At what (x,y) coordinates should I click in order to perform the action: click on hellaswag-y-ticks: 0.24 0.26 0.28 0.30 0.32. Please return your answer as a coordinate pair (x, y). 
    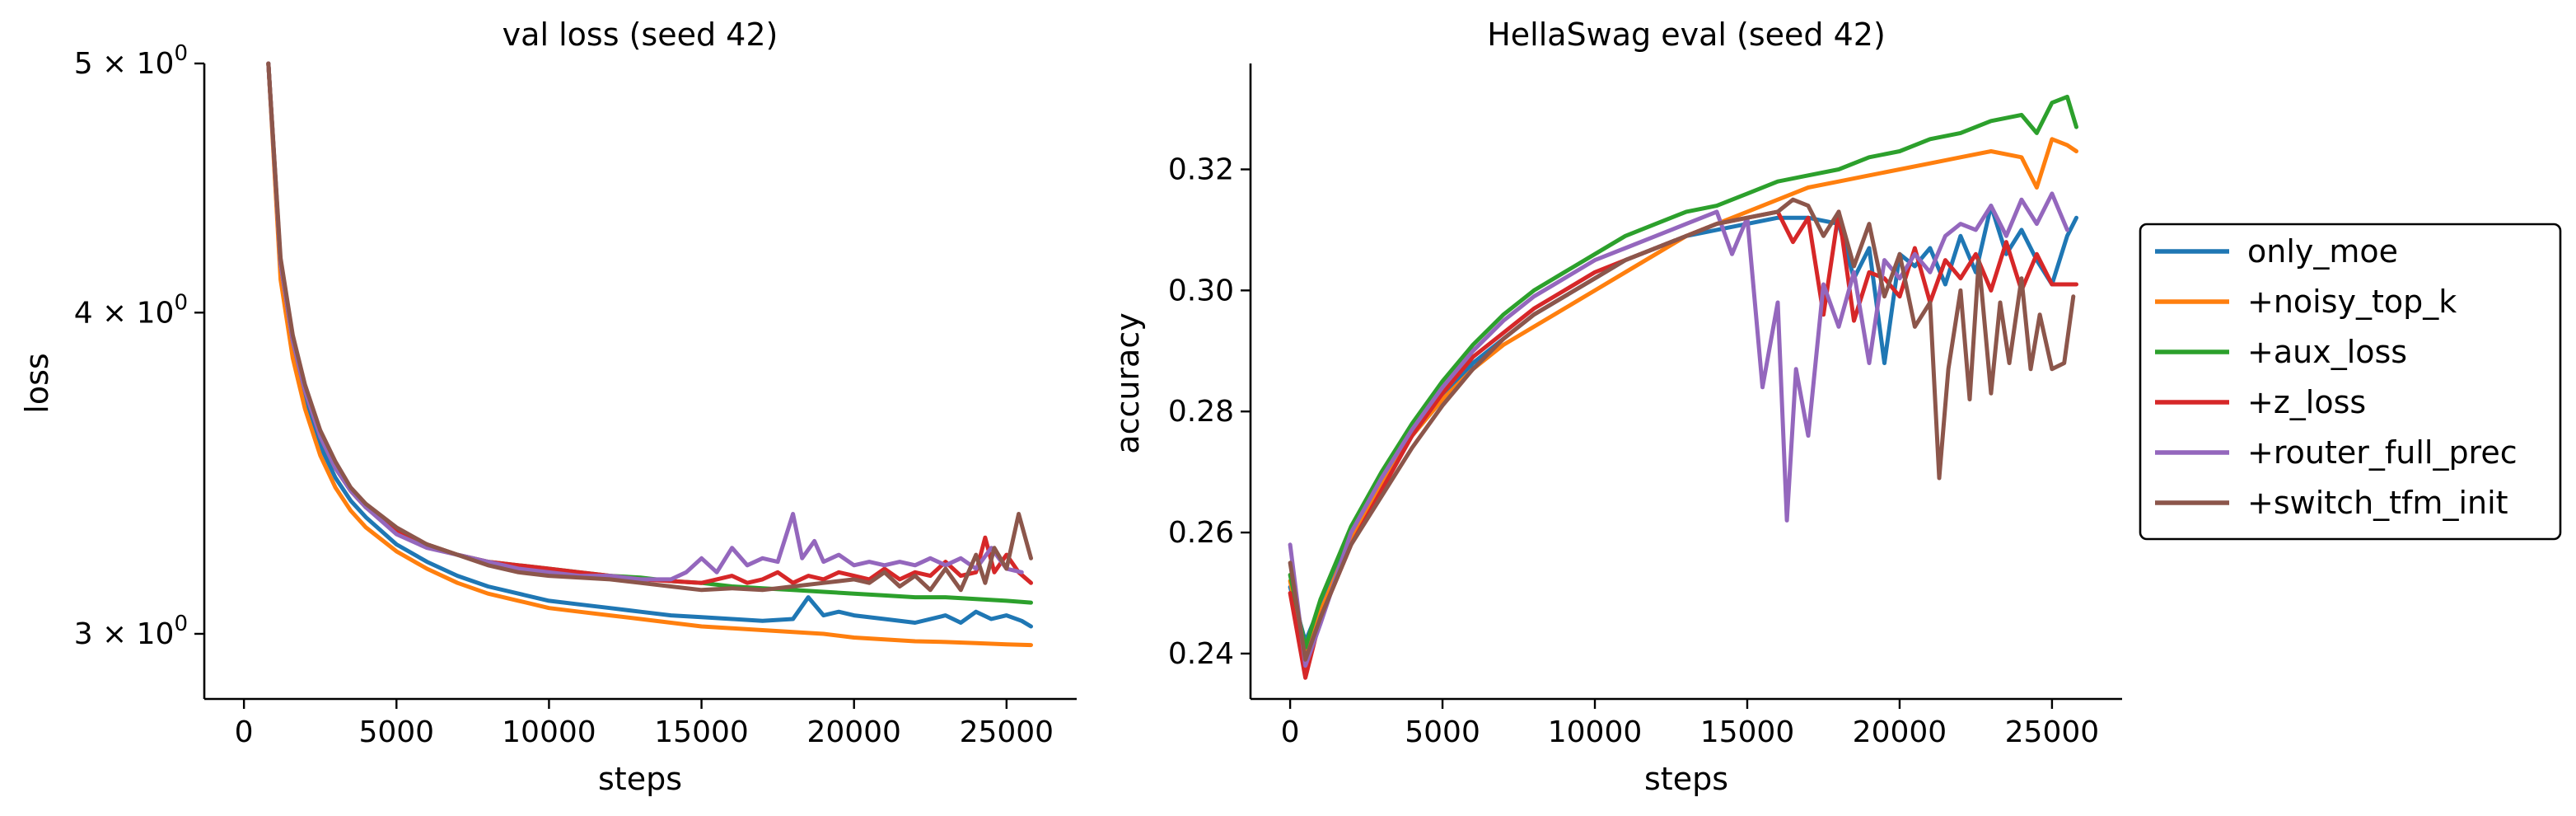
    Looking at the image, I should click on (1209, 412).